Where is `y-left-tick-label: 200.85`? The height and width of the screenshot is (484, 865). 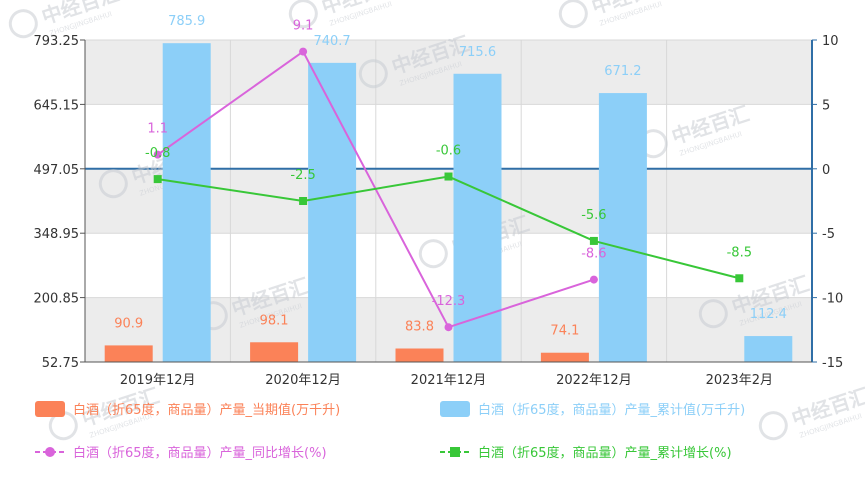
y-left-tick-label: 200.85 is located at coordinates (57, 299).